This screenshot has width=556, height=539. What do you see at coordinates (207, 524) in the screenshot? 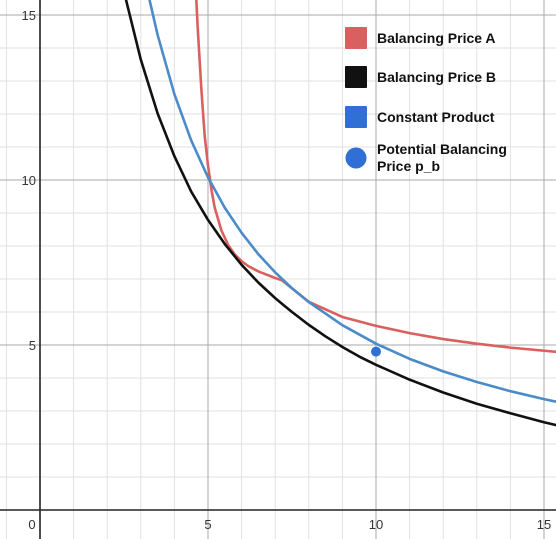
I see `x-tick-label: 5` at bounding box center [207, 524].